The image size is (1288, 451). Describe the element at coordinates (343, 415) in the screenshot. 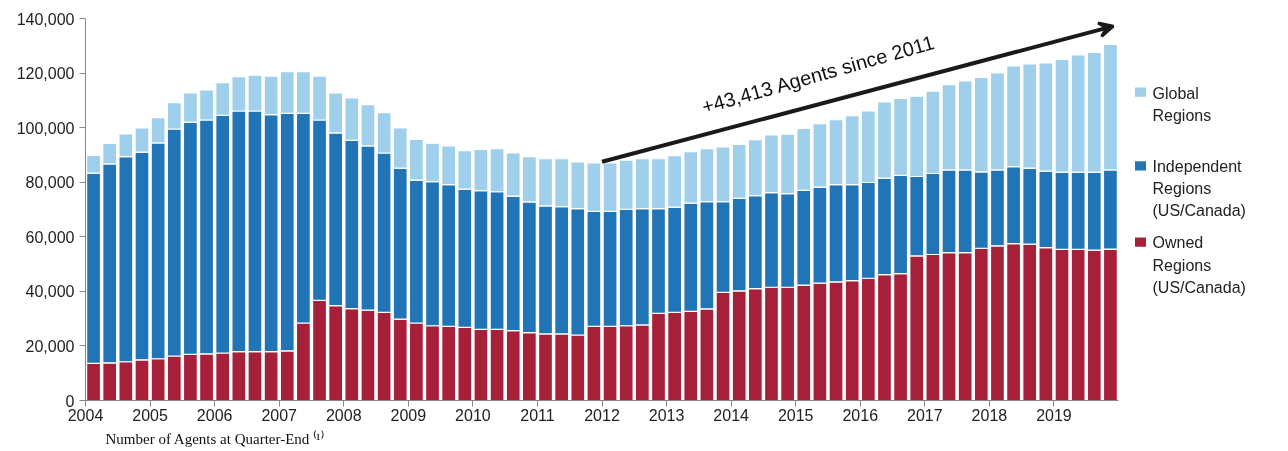

I see `x-tick-label: 2008` at that location.